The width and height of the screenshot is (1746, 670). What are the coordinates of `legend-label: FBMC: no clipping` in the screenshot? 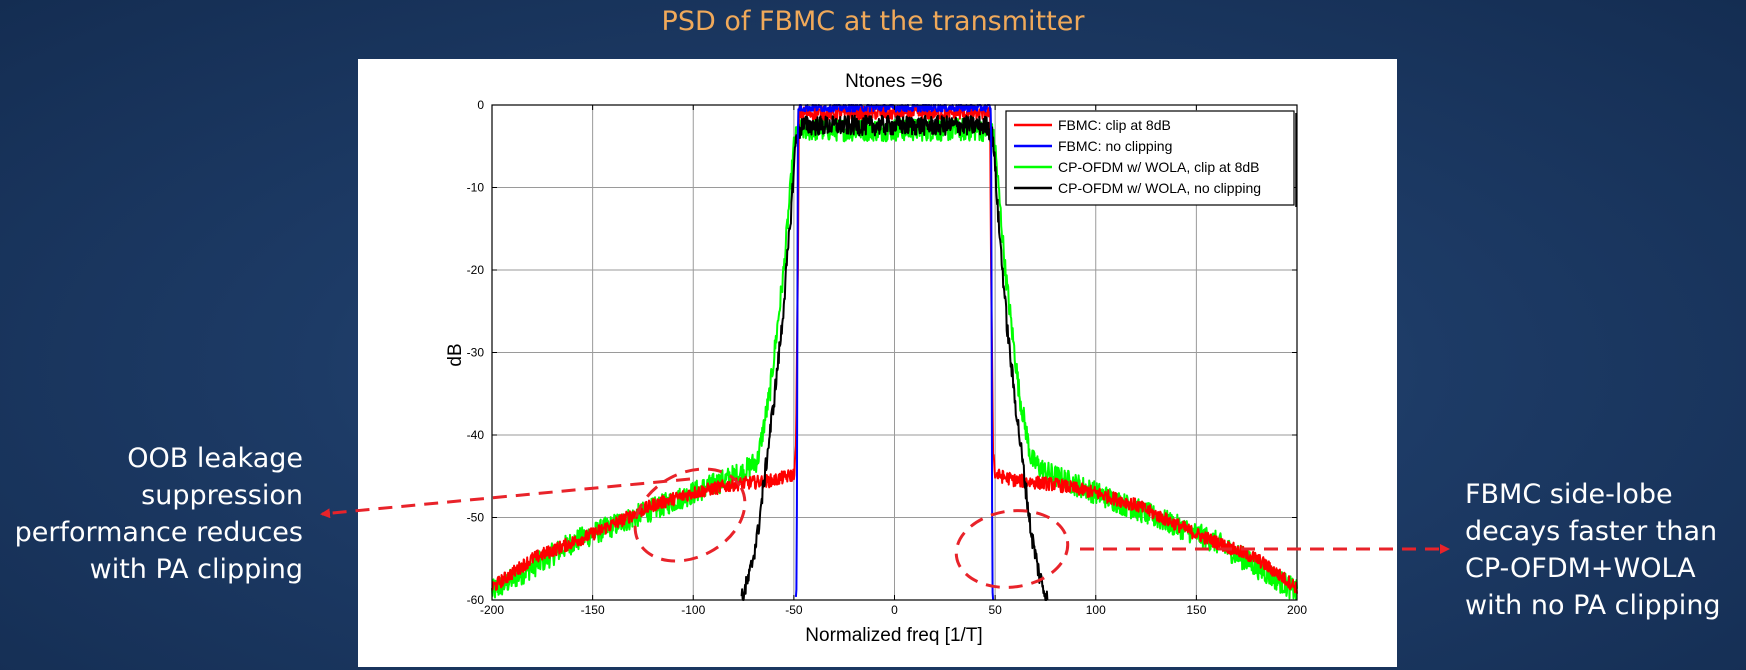 It's located at (1115, 146).